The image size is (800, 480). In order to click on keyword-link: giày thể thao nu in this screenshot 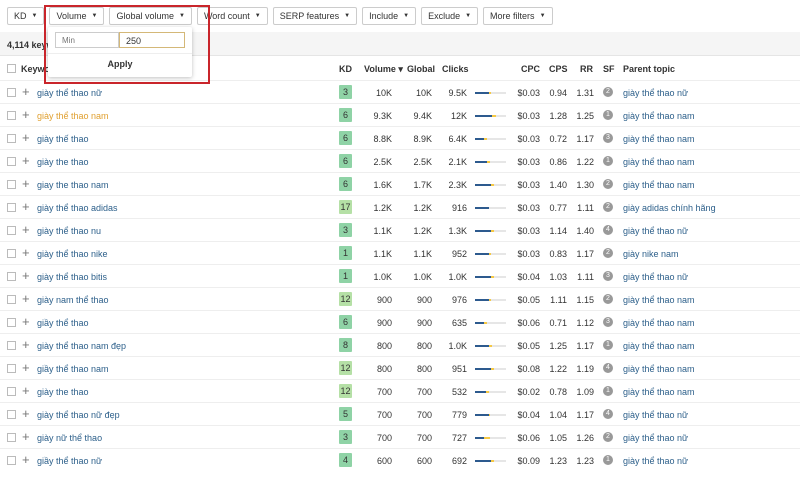, I will do `click(69, 231)`.